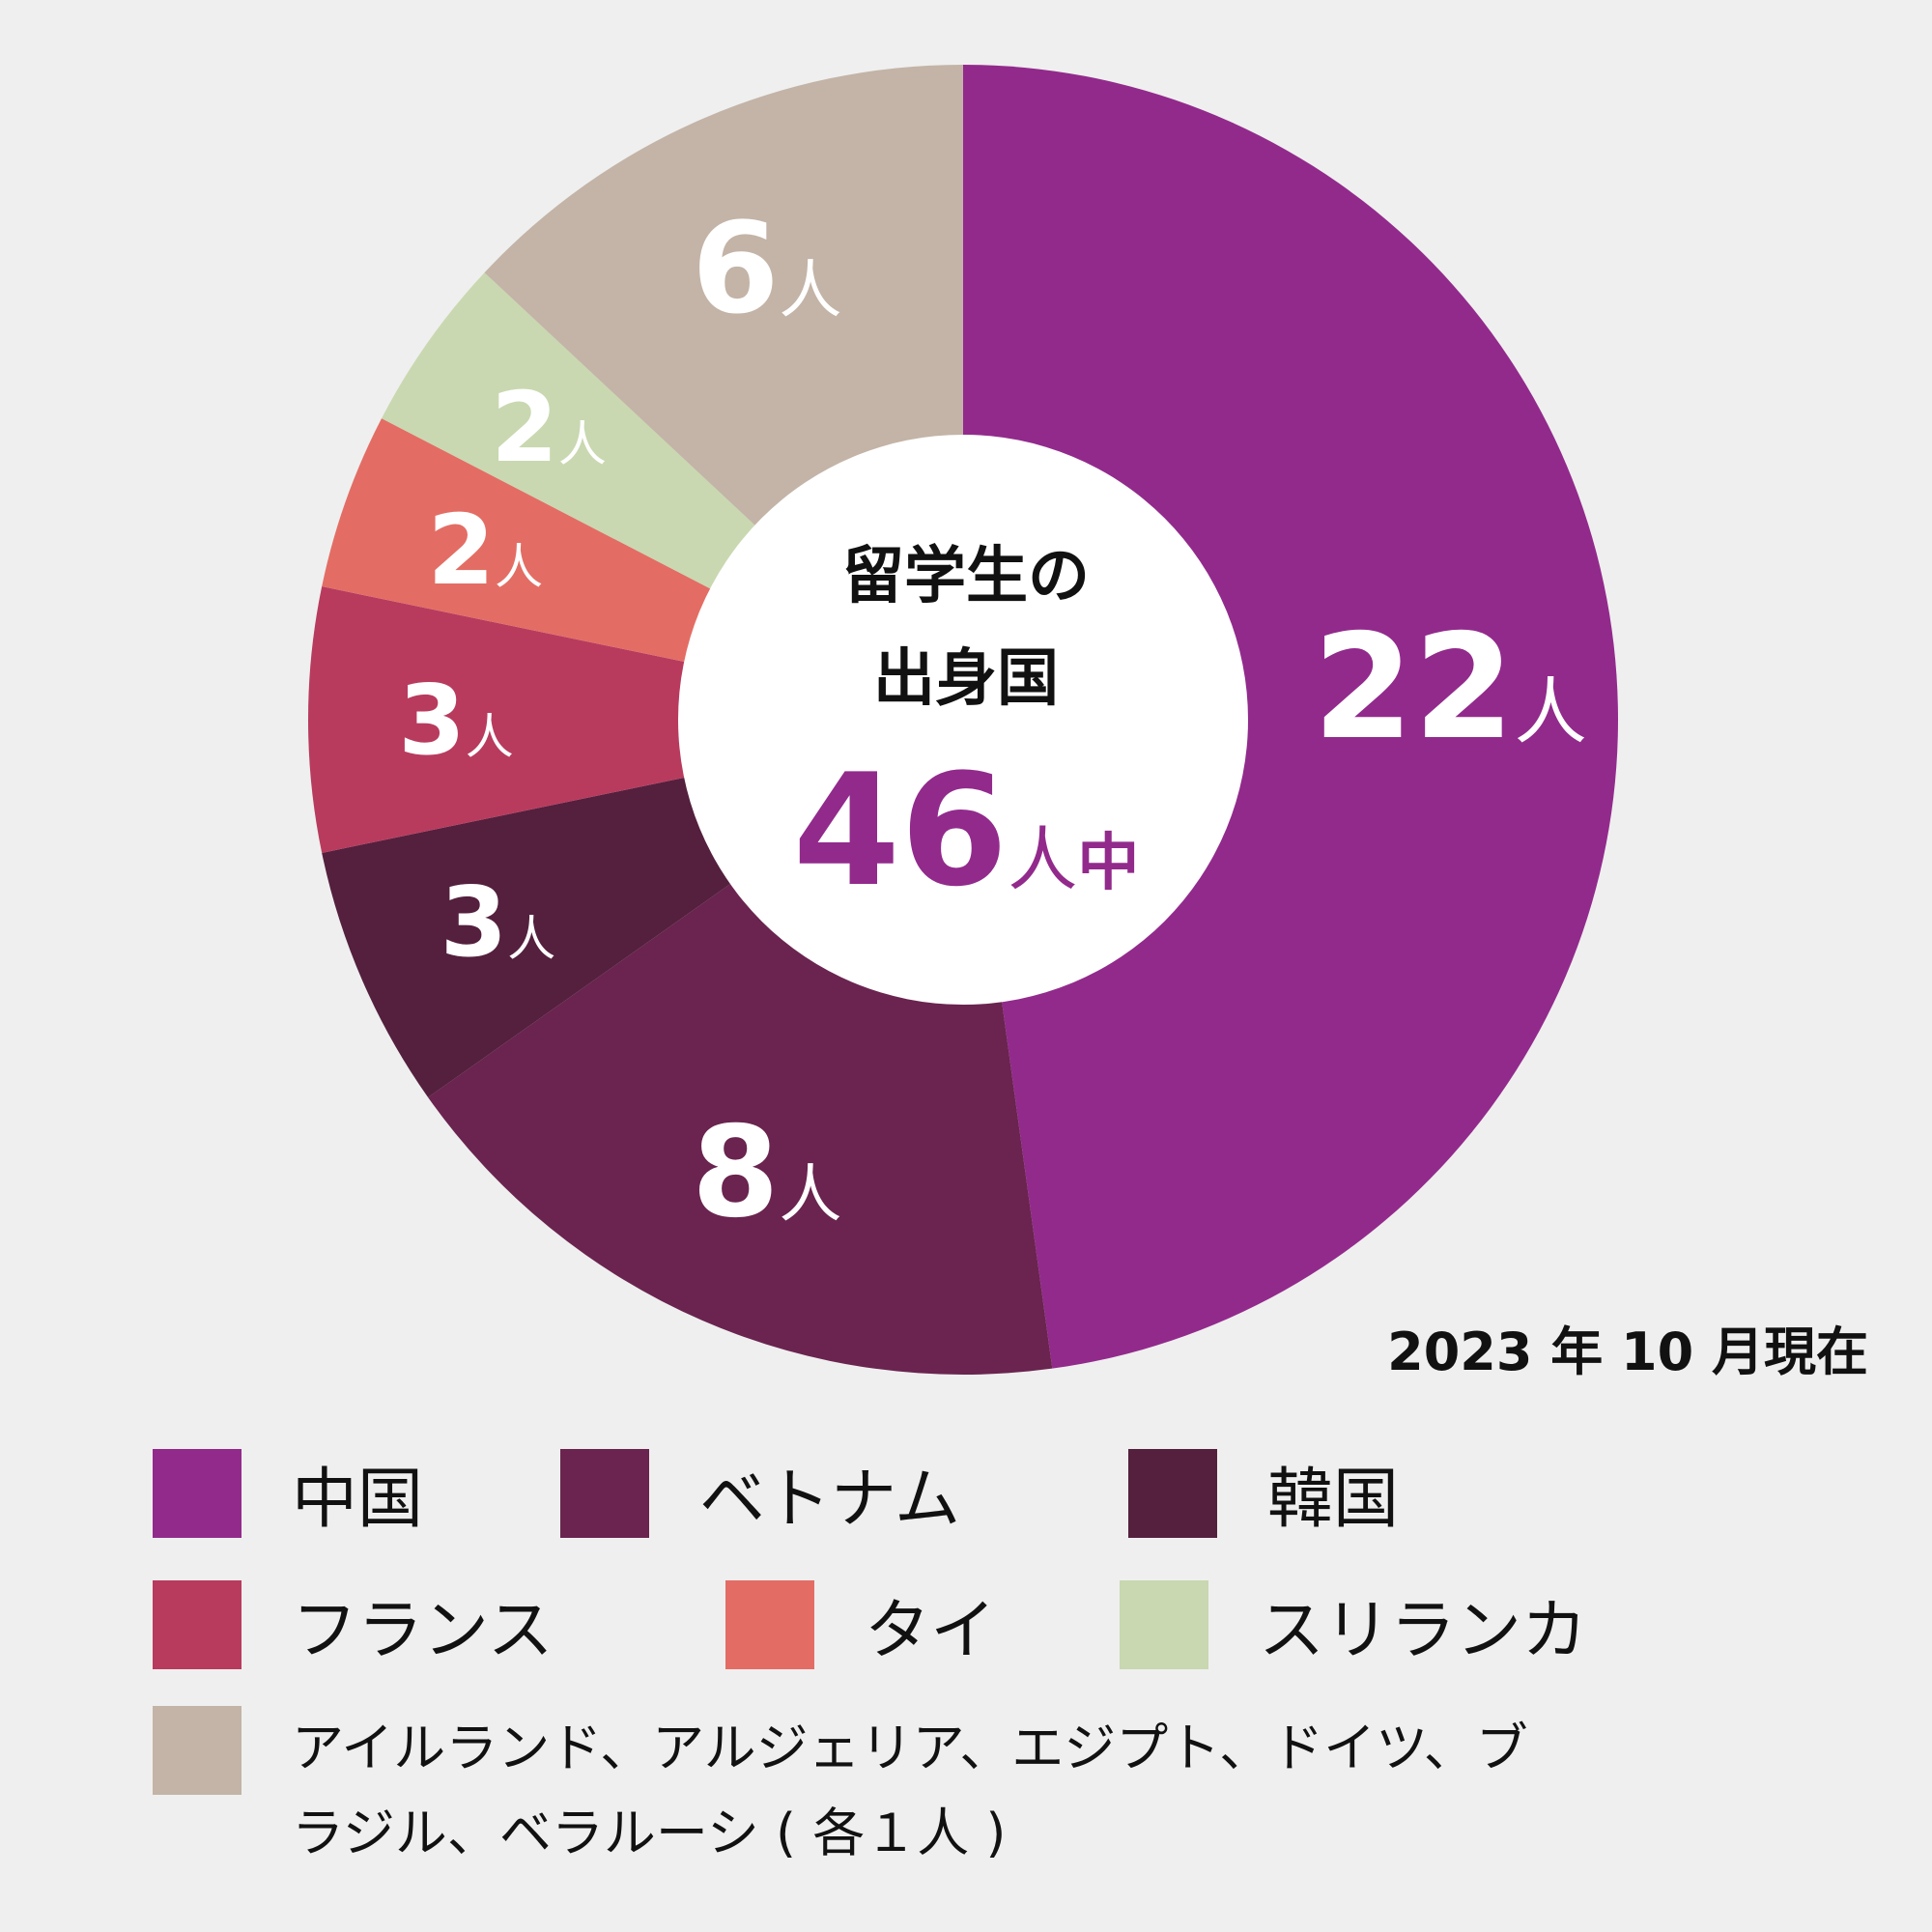 The height and width of the screenshot is (1932, 1932). What do you see at coordinates (1263, 1493) in the screenshot?
I see `legend-item-korea: 韓国` at bounding box center [1263, 1493].